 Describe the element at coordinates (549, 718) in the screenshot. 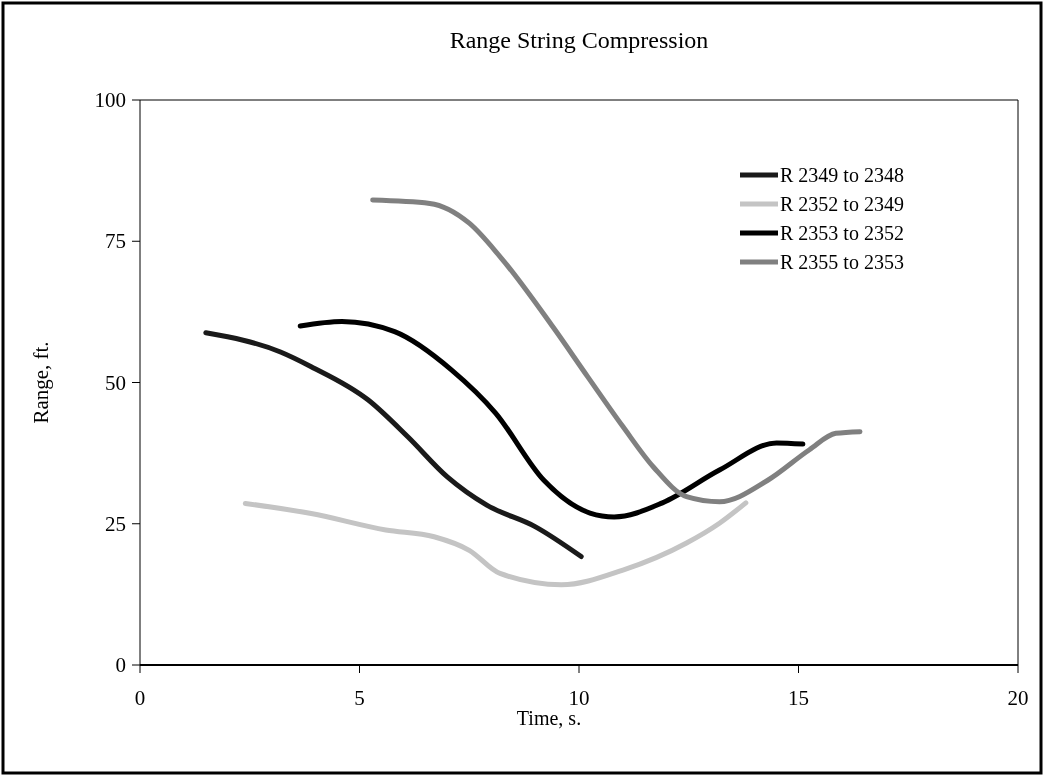

I see `x-axis-title: Time, s.` at that location.